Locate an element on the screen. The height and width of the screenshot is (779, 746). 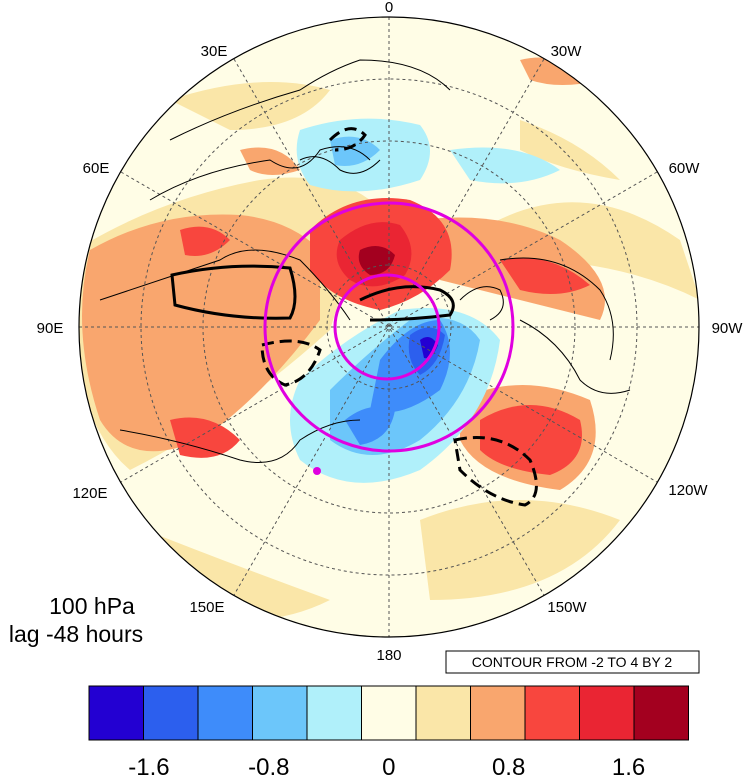
lon-label-90e: 90E is located at coordinates (50, 328).